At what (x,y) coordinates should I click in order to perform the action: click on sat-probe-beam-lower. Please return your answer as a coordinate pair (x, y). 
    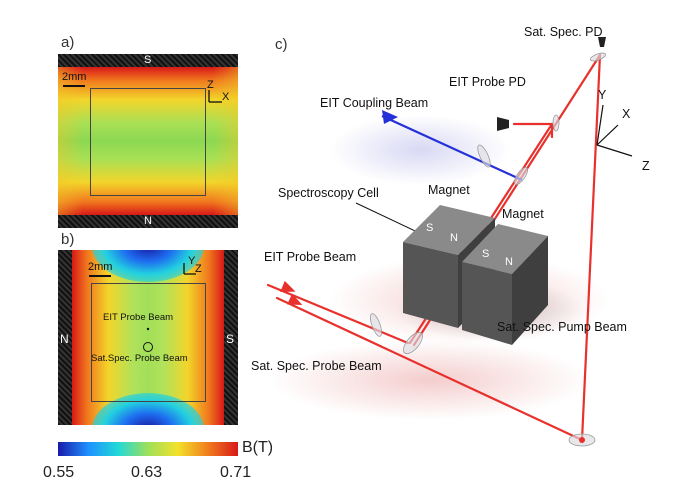
    Looking at the image, I should click on (429, 369).